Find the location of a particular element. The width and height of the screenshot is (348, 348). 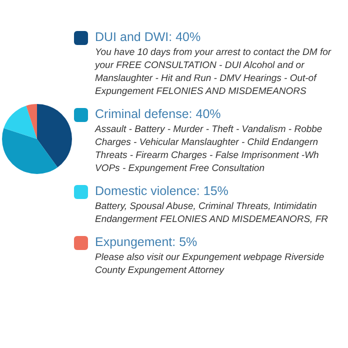

legend-label: DUI and DWI: 40% is located at coordinates (148, 37).